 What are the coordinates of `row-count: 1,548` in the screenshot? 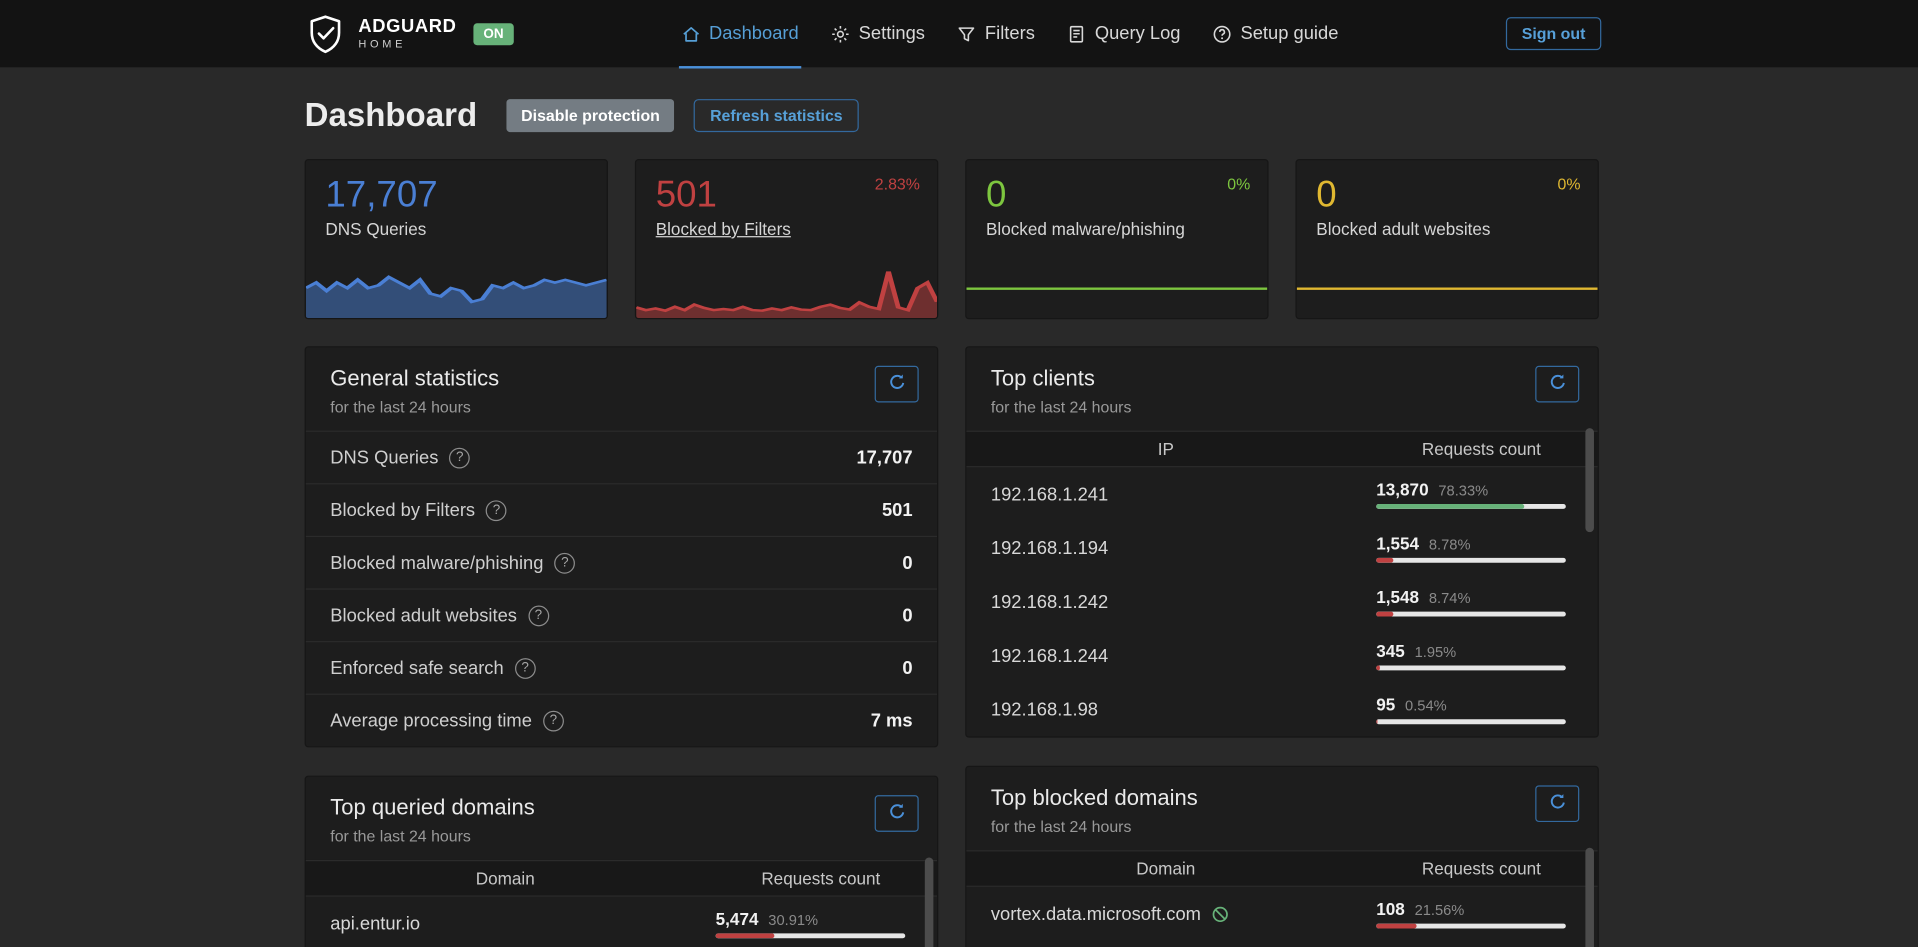 It's located at (1398, 597).